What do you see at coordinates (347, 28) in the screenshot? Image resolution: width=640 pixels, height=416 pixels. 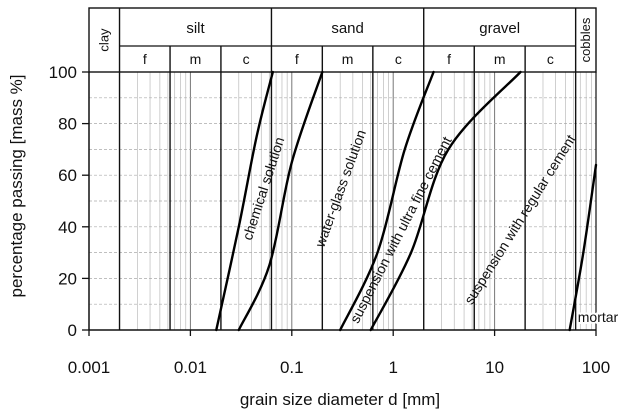 I see `header-sand: sand` at bounding box center [347, 28].